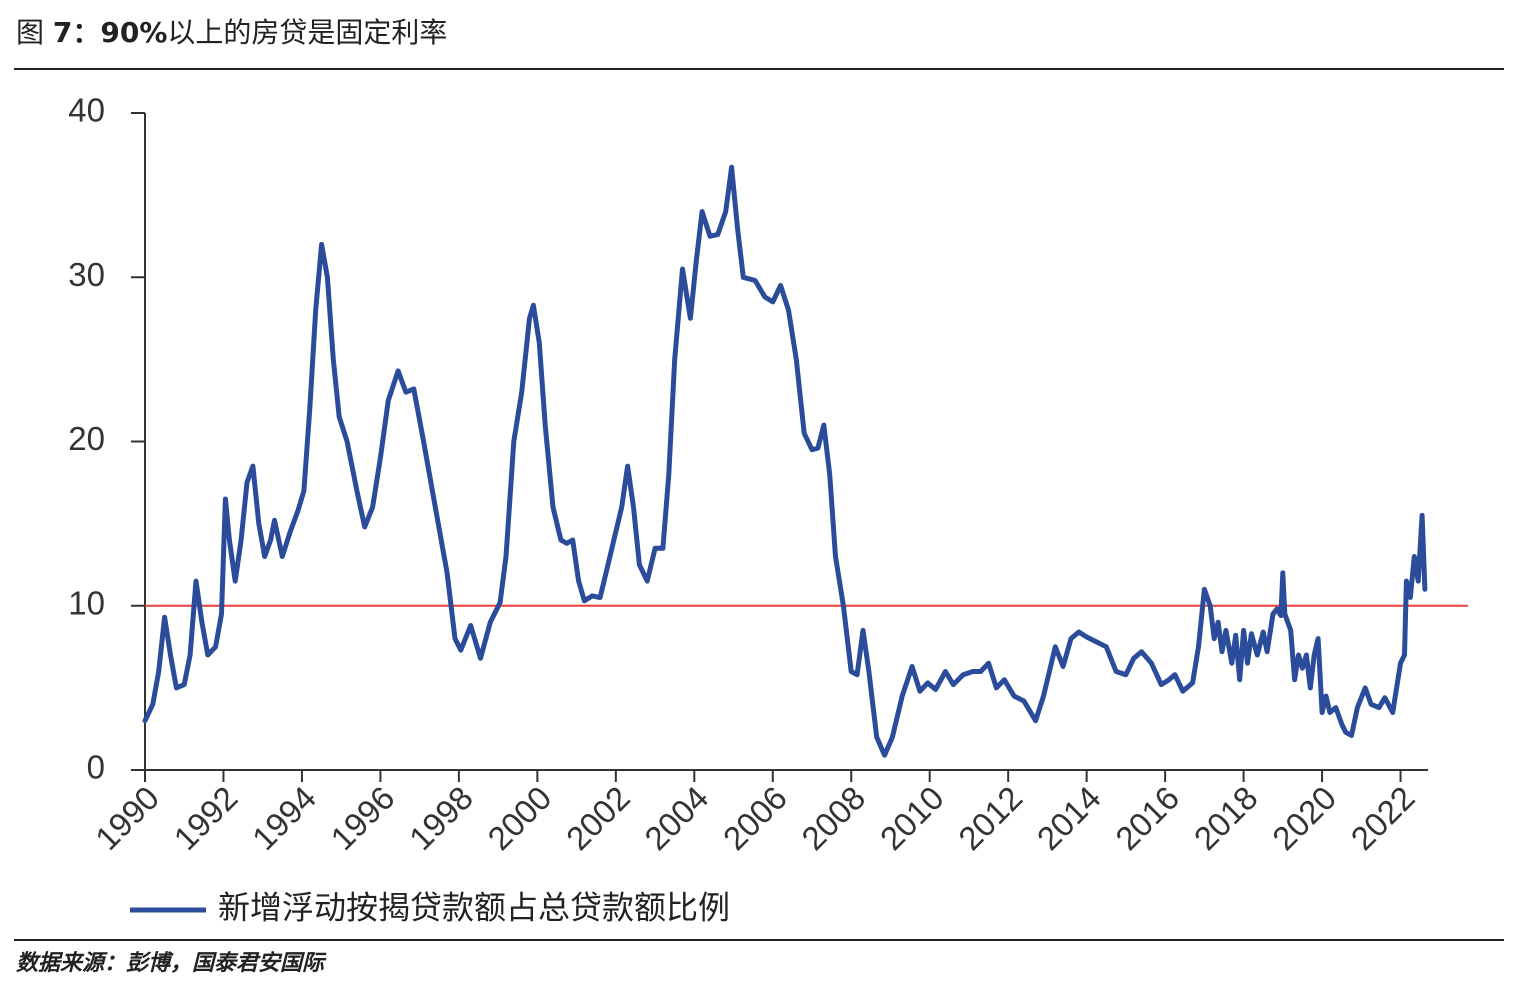 Image resolution: width=1524 pixels, height=988 pixels. Describe the element at coordinates (127, 818) in the screenshot. I see `x-tick-label: 1990` at that location.